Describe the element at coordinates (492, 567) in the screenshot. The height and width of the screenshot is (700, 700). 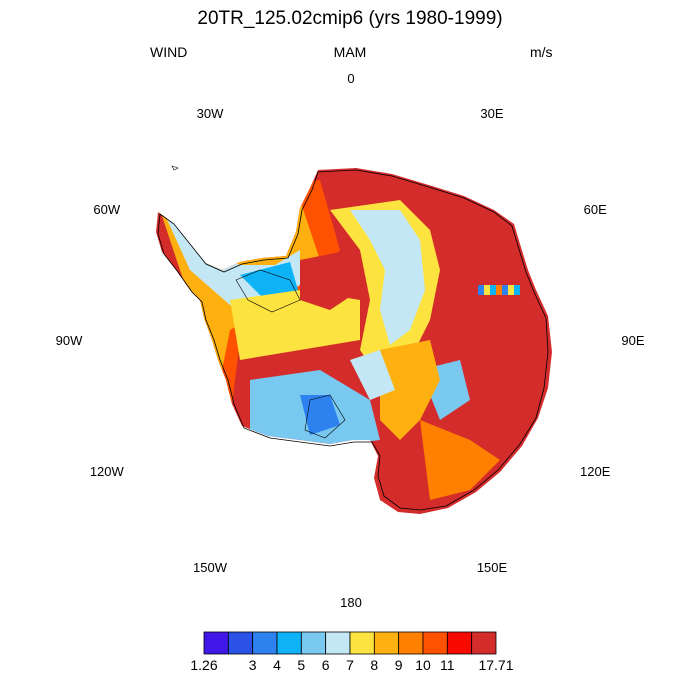
I see `longitude-label: 150E` at that location.